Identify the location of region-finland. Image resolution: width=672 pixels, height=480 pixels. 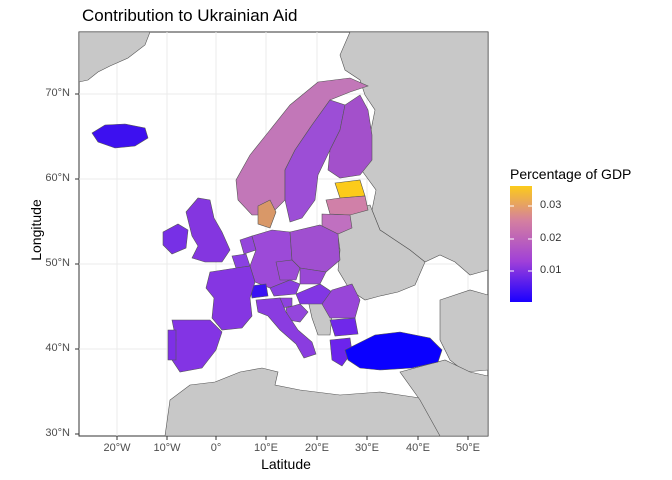
(350, 136).